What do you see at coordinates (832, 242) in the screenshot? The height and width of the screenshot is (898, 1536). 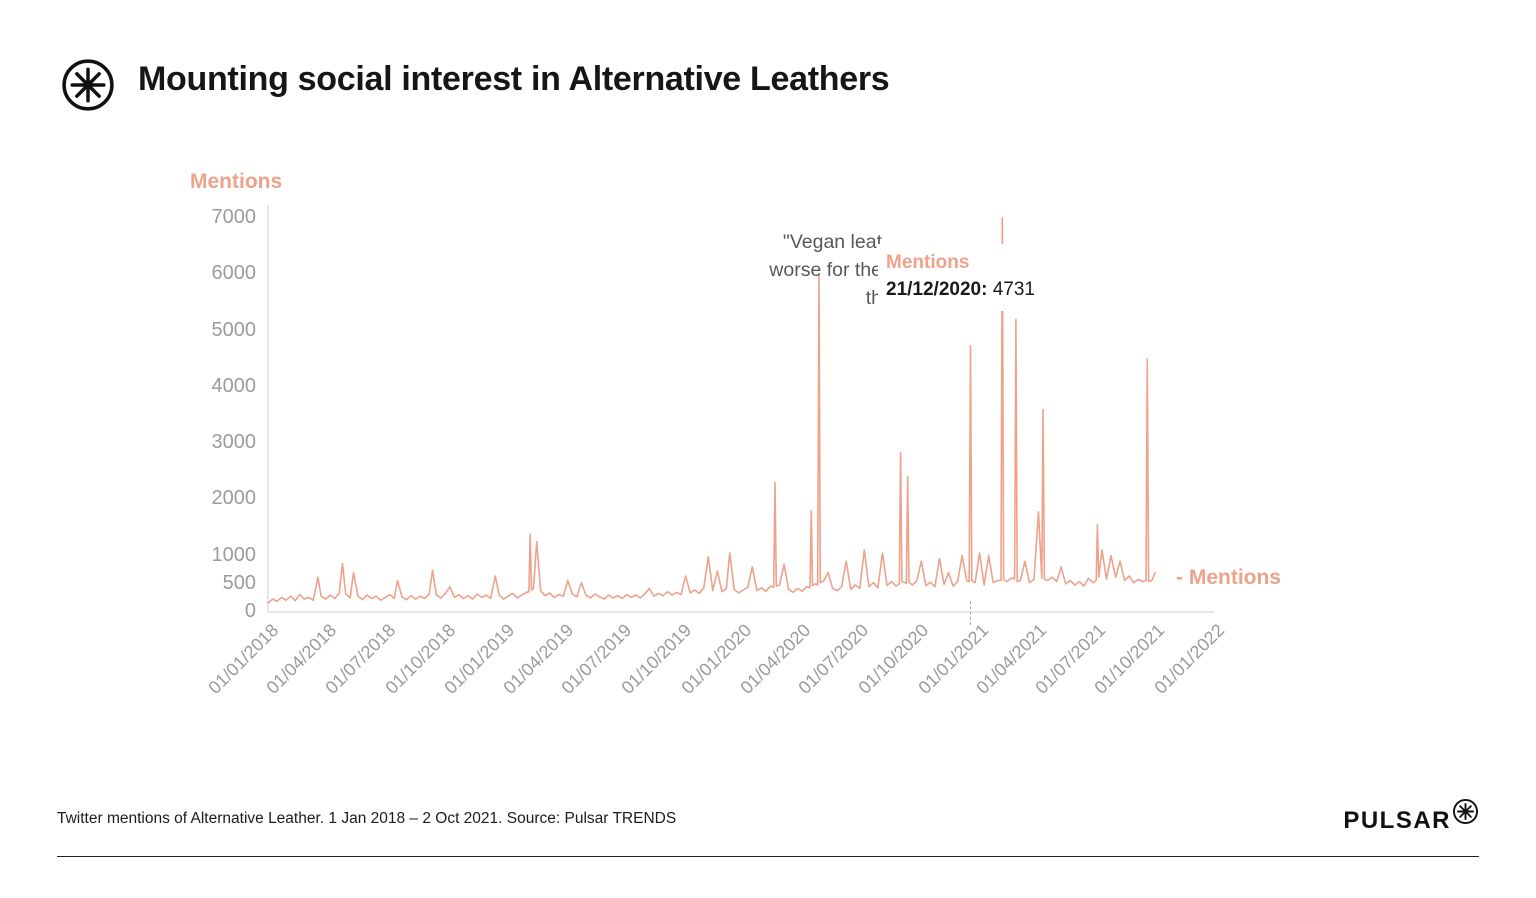 I see `annotation-line: "Vegan leat` at bounding box center [832, 242].